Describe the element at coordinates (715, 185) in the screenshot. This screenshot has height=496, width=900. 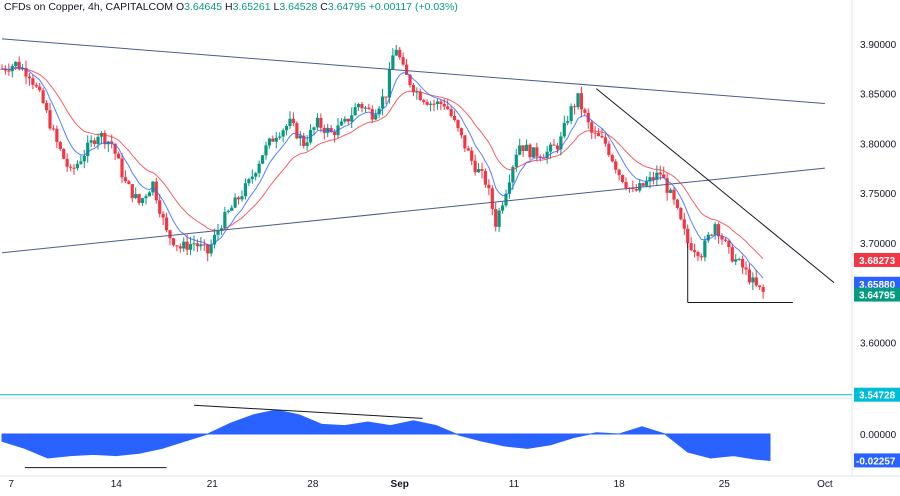
I see `trendline-short-descending` at that location.